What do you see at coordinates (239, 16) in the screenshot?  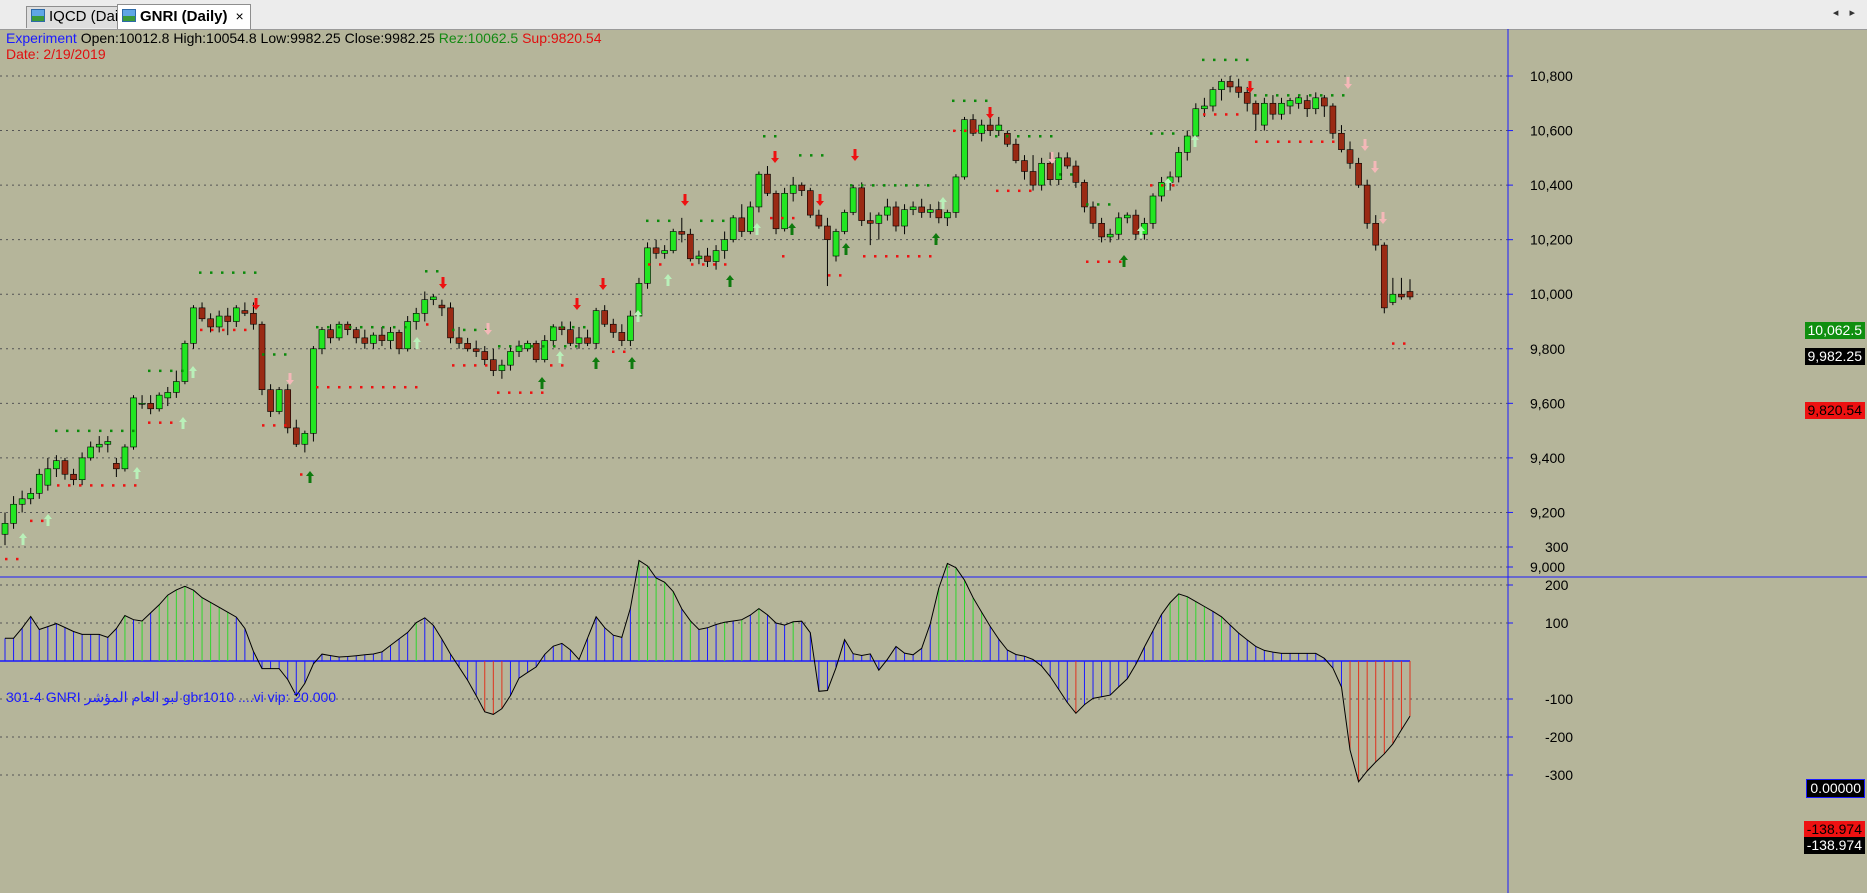 I see `close-tab-icon: ×` at bounding box center [239, 16].